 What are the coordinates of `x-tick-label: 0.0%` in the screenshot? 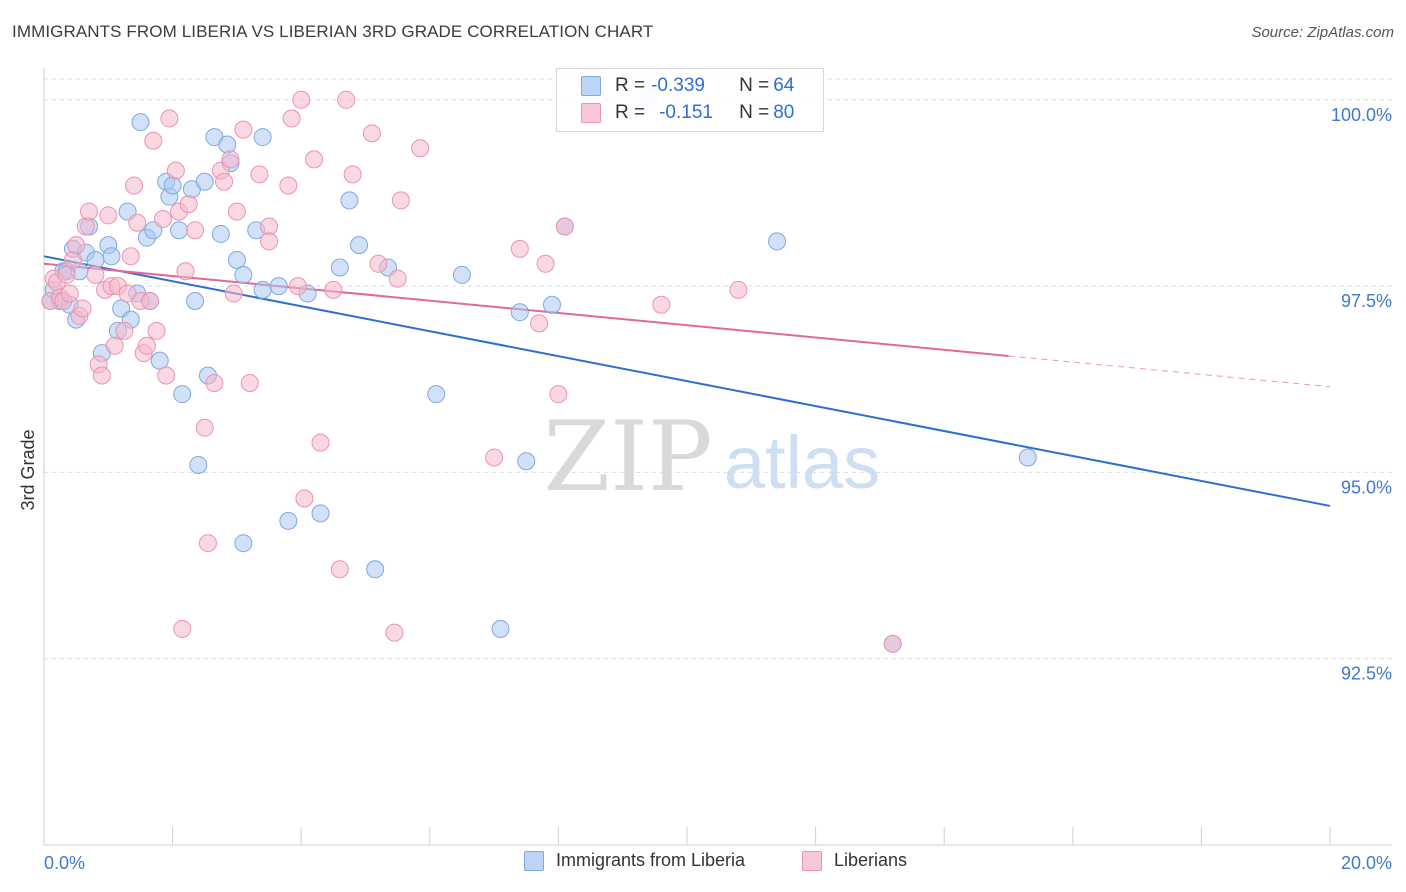 It's located at (64, 863).